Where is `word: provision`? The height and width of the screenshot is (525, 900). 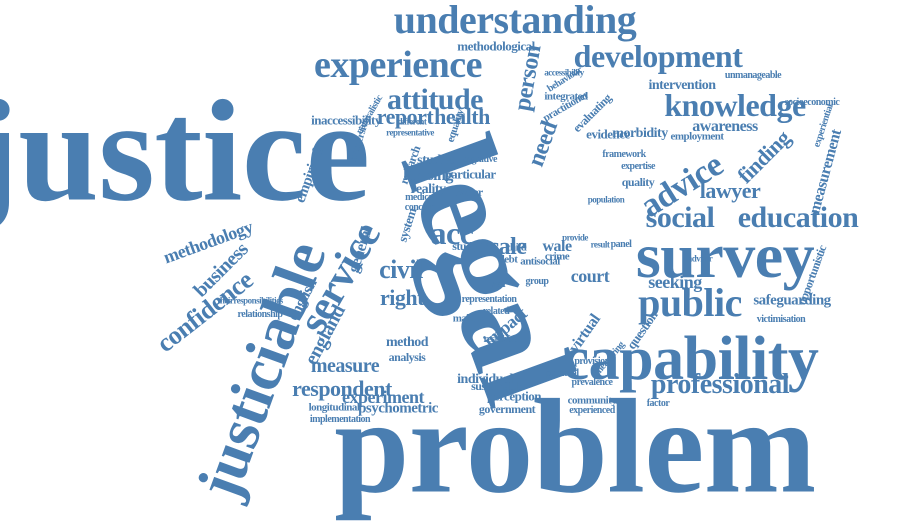 word: provision is located at coordinates (592, 361).